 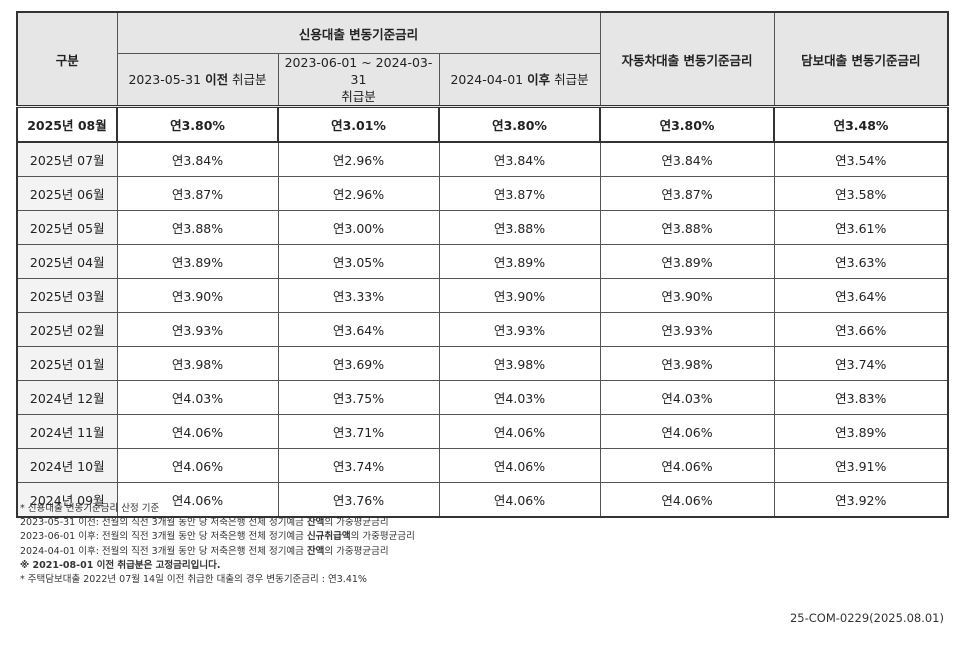 What do you see at coordinates (67, 465) in the screenshot?
I see `month-cell: 2024년 10월` at bounding box center [67, 465].